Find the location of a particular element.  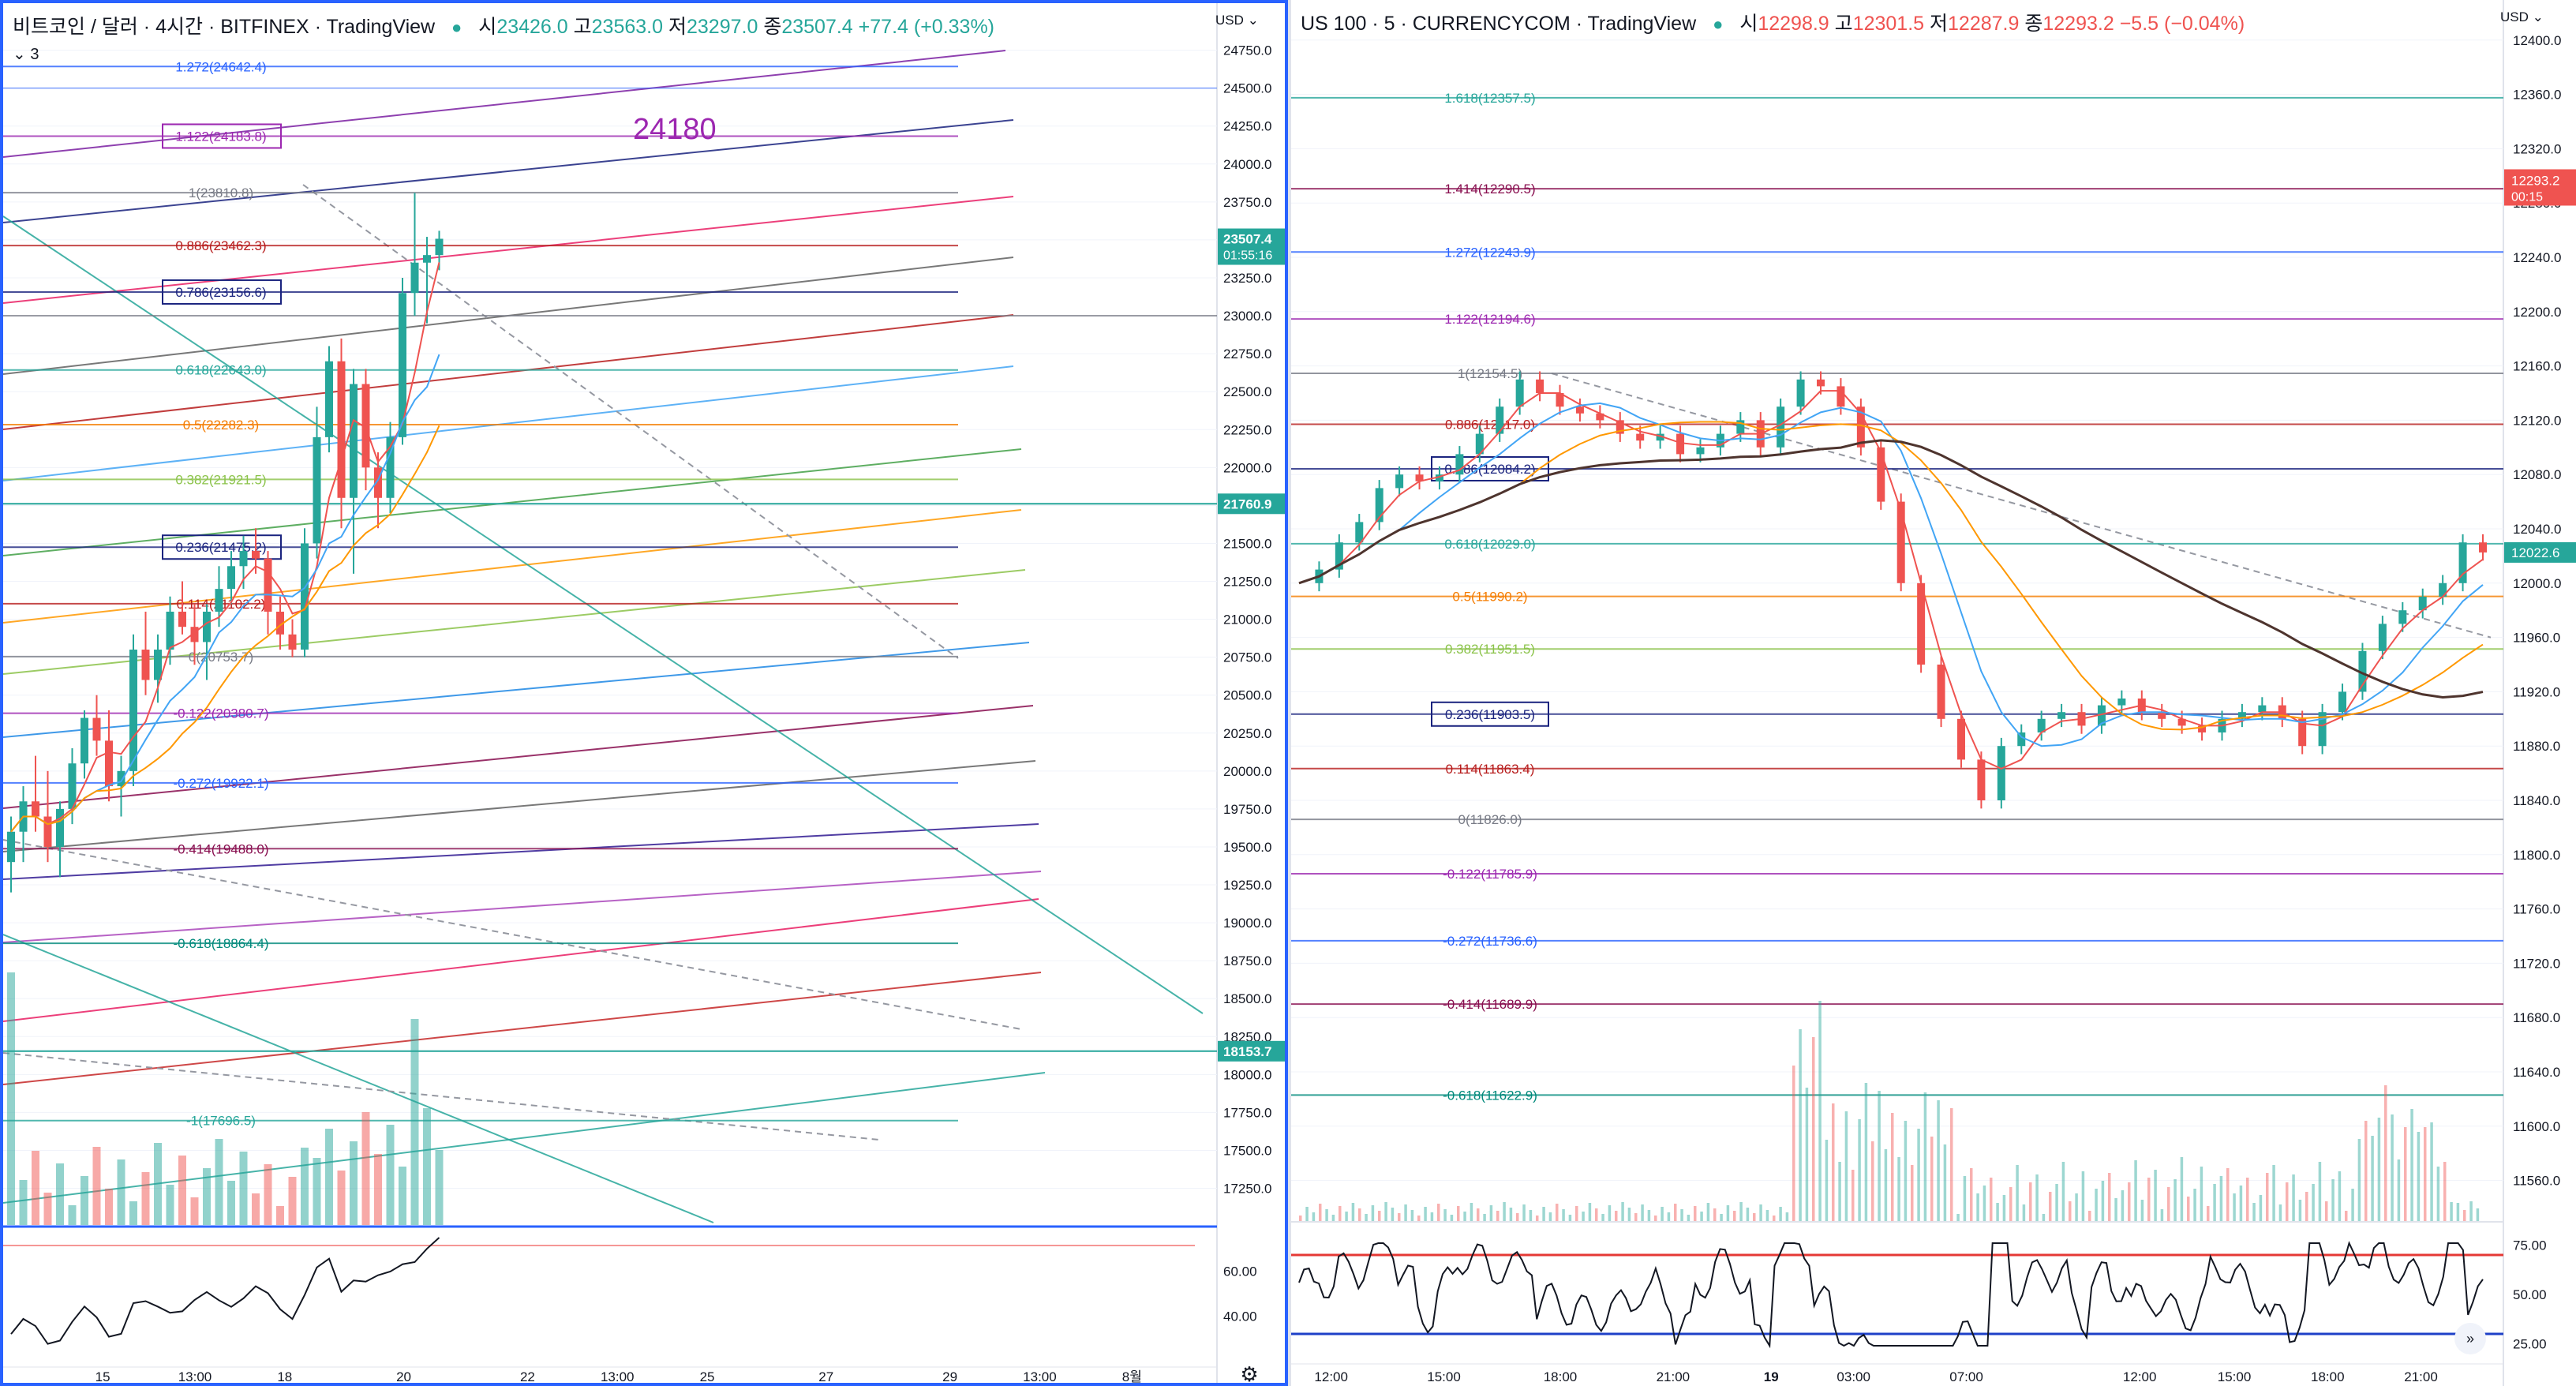

left-fib-label-box is located at coordinates (222, 136).